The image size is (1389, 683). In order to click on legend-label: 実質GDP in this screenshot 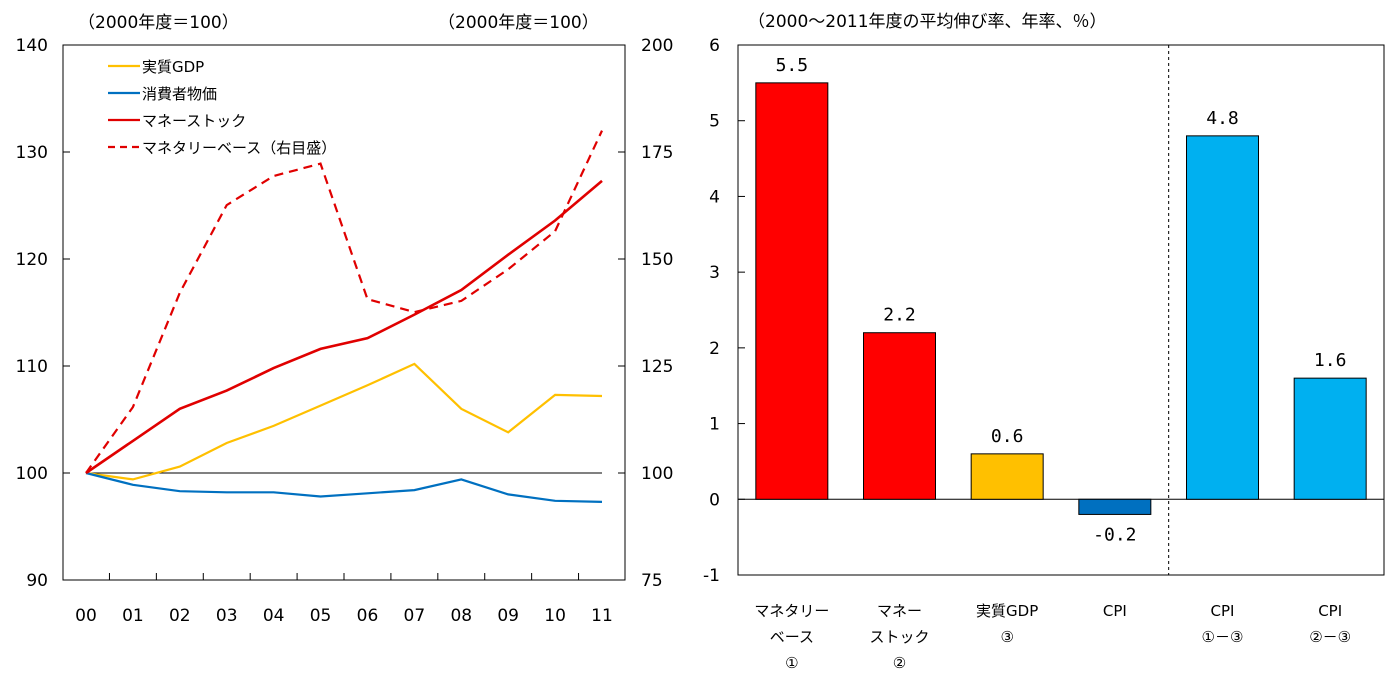, I will do `click(173, 67)`.